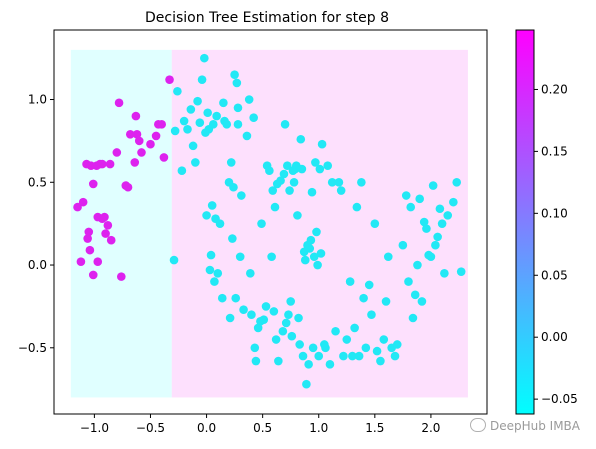  What do you see at coordinates (559, 399) in the screenshot?
I see `colorbar-tick-label: −0.05` at bounding box center [559, 399].